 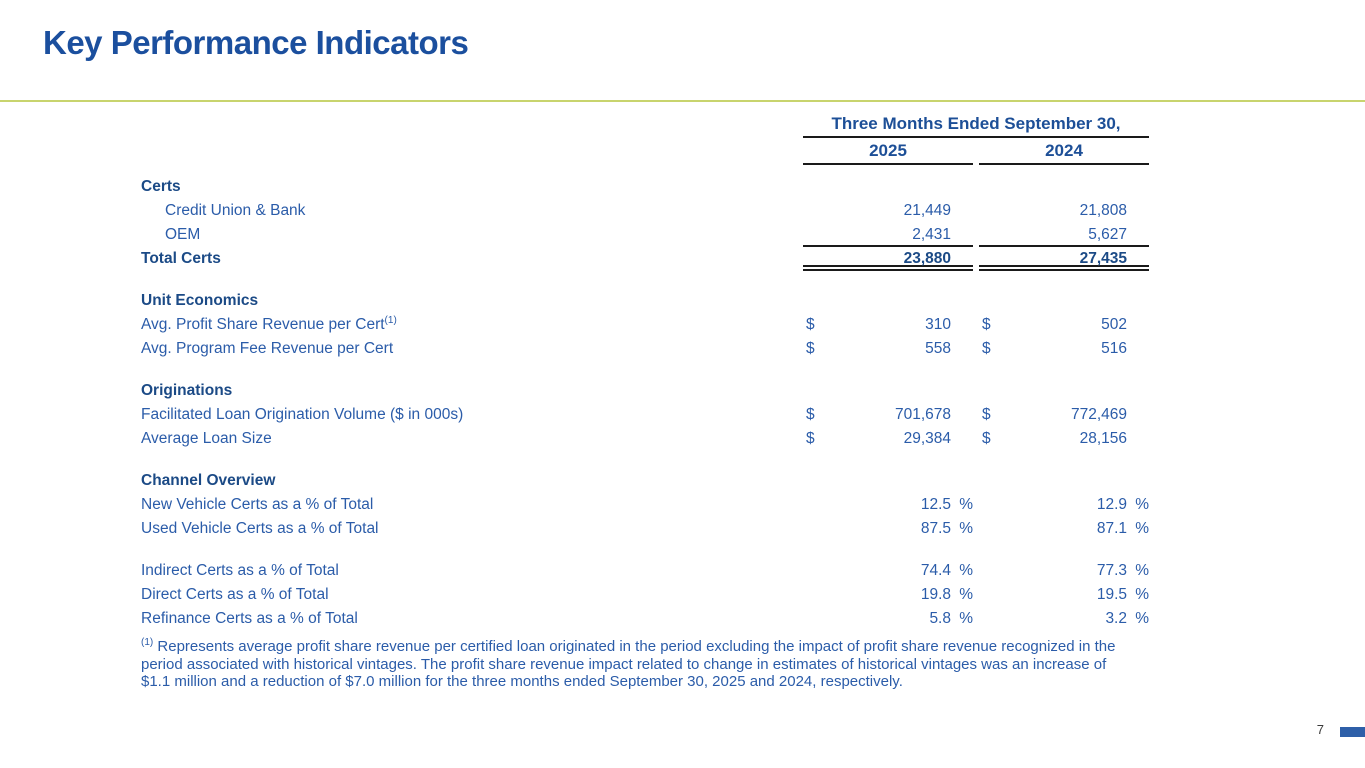 I want to click on value-group-2024: 27,435, so click(x=1064, y=259).